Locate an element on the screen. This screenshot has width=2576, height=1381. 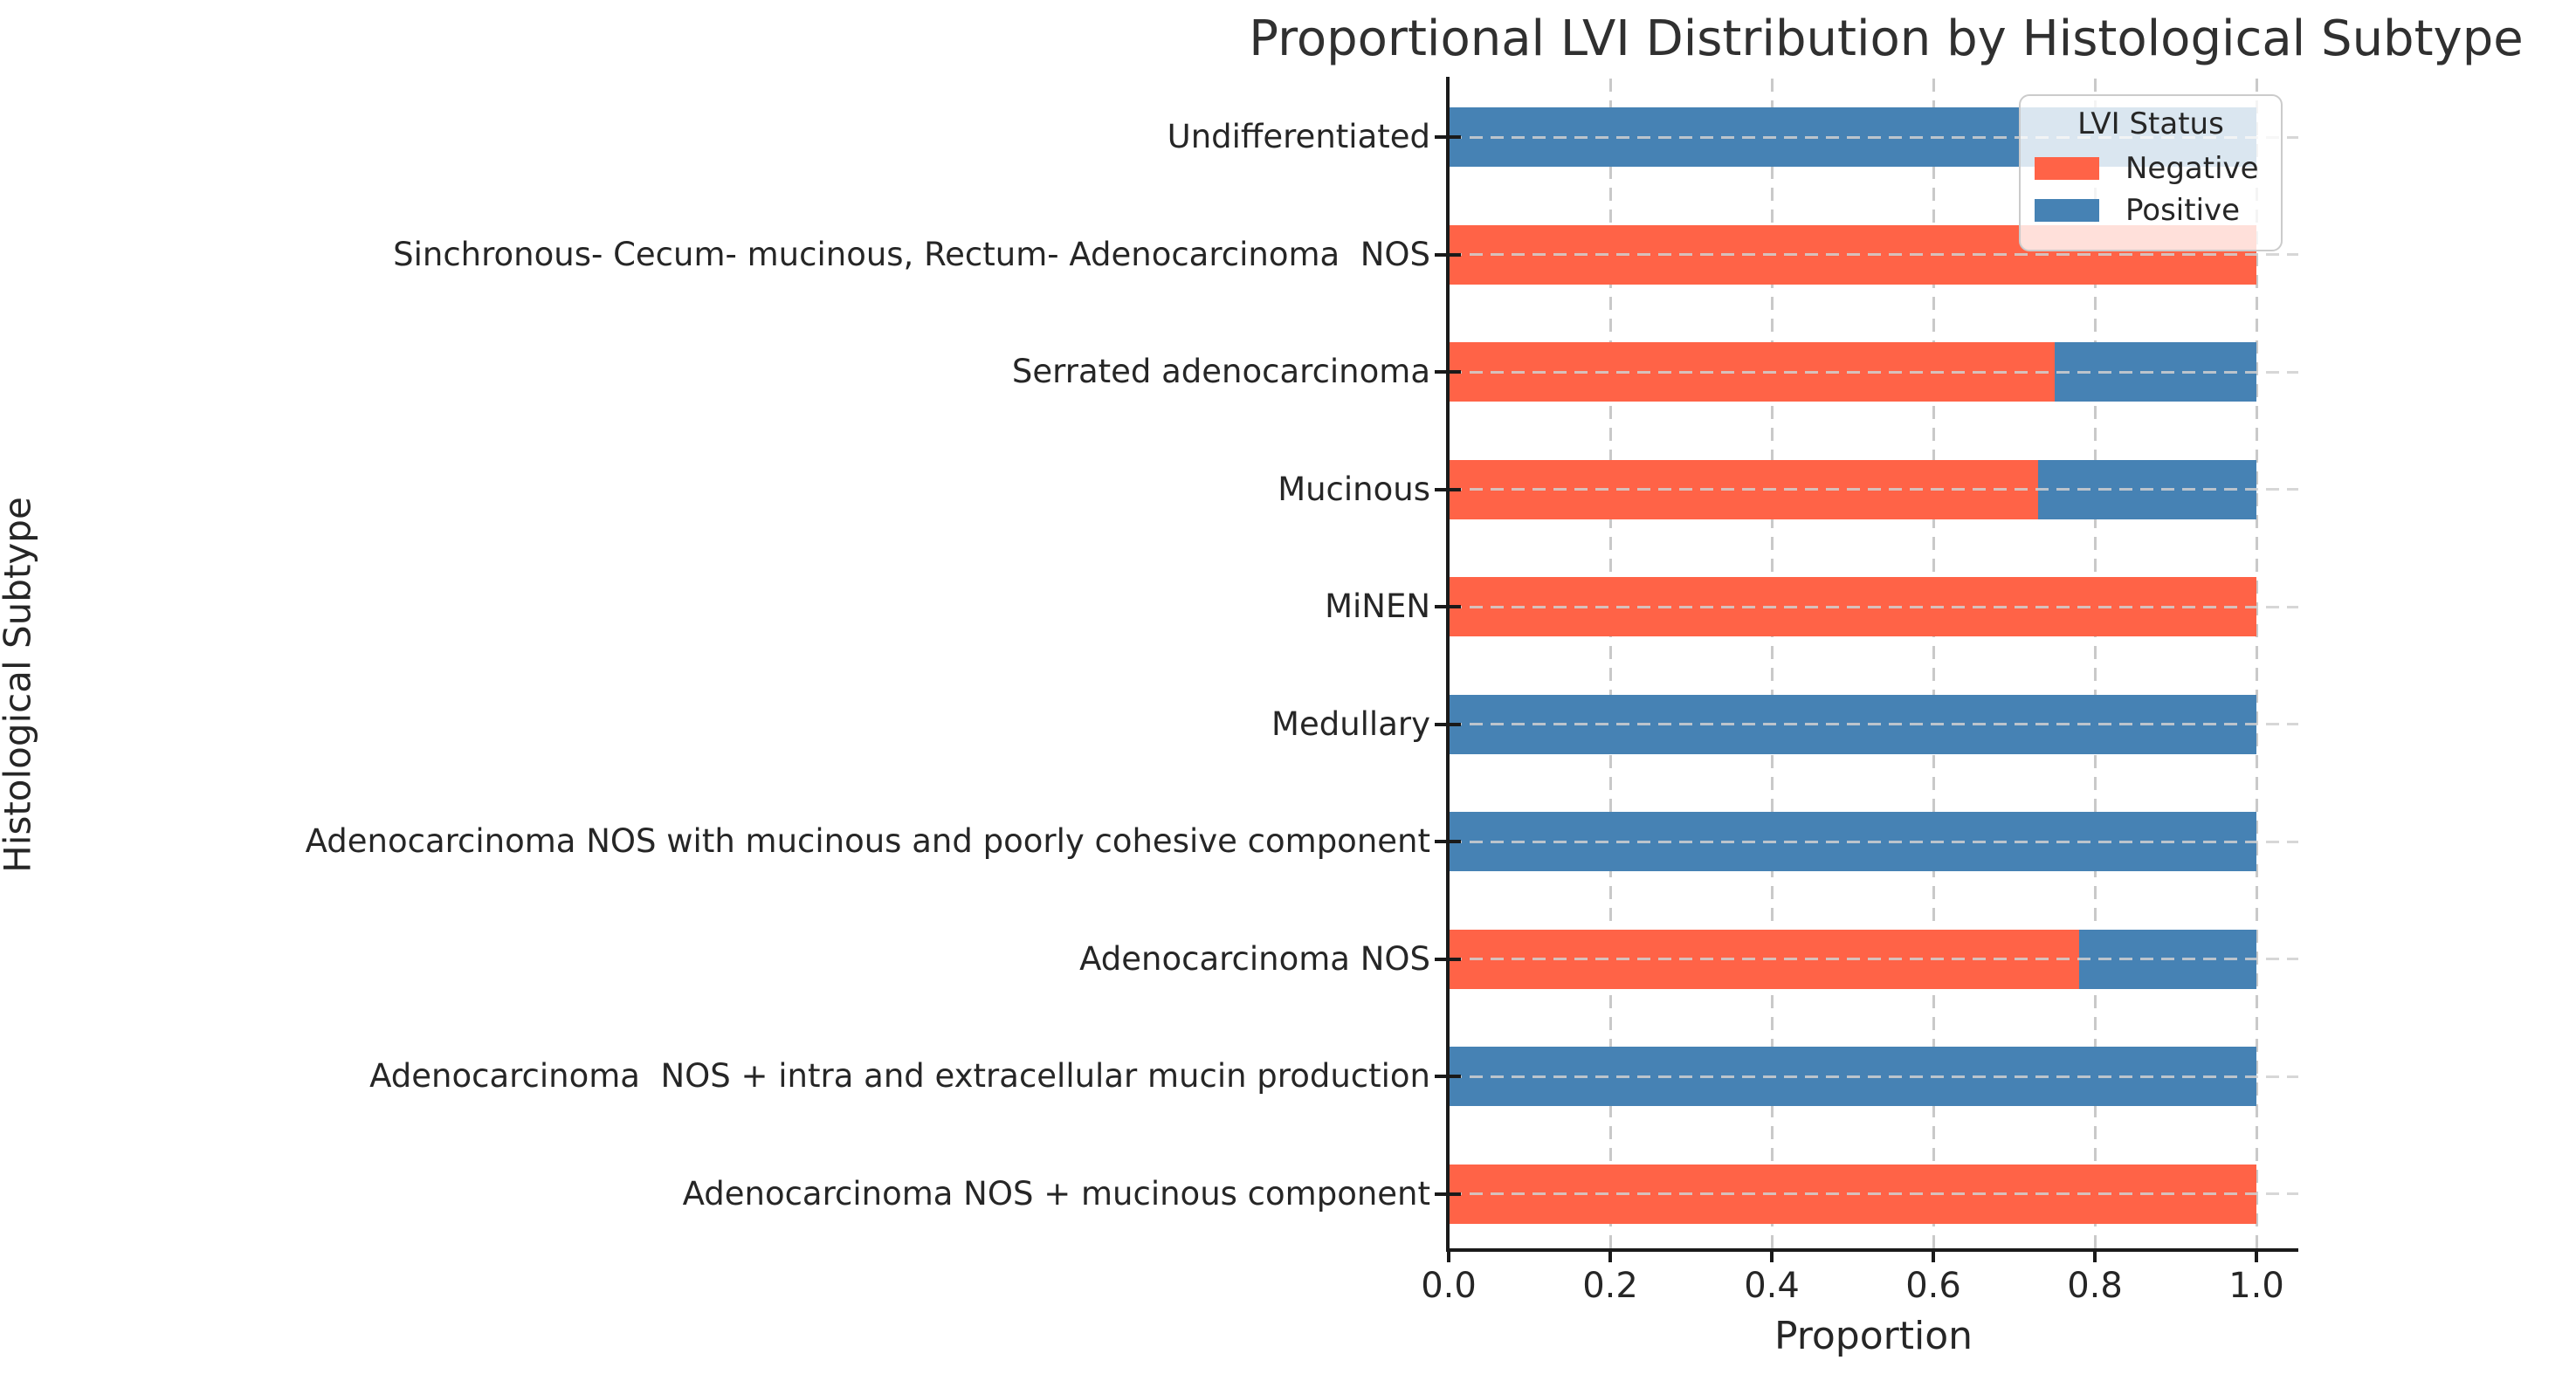
legend-entry-positive: Positive is located at coordinates (2158, 210).